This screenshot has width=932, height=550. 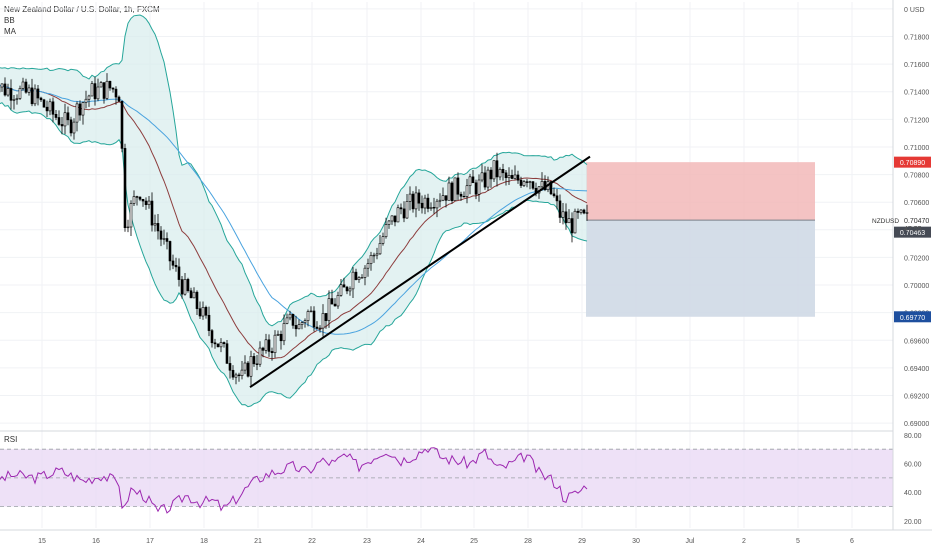 What do you see at coordinates (916, 396) in the screenshot?
I see `price-tick-label: 0.69200` at bounding box center [916, 396].